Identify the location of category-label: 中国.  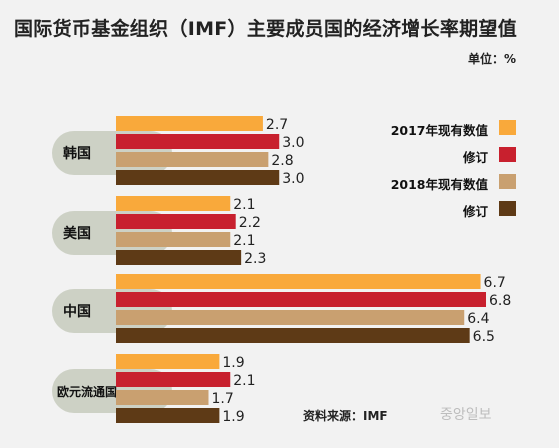
(77, 311).